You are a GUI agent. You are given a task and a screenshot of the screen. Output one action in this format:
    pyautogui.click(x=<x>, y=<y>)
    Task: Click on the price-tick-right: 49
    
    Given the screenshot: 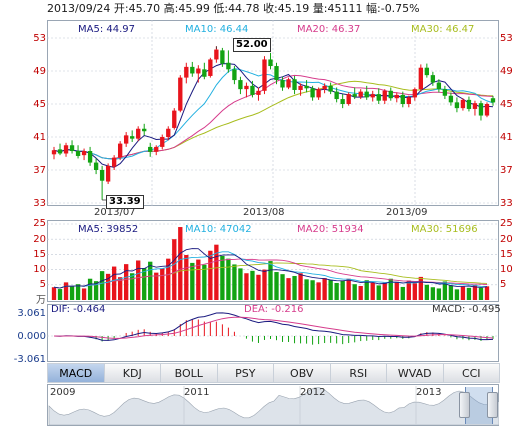 What is the action you would take?
    pyautogui.click(x=506, y=71)
    